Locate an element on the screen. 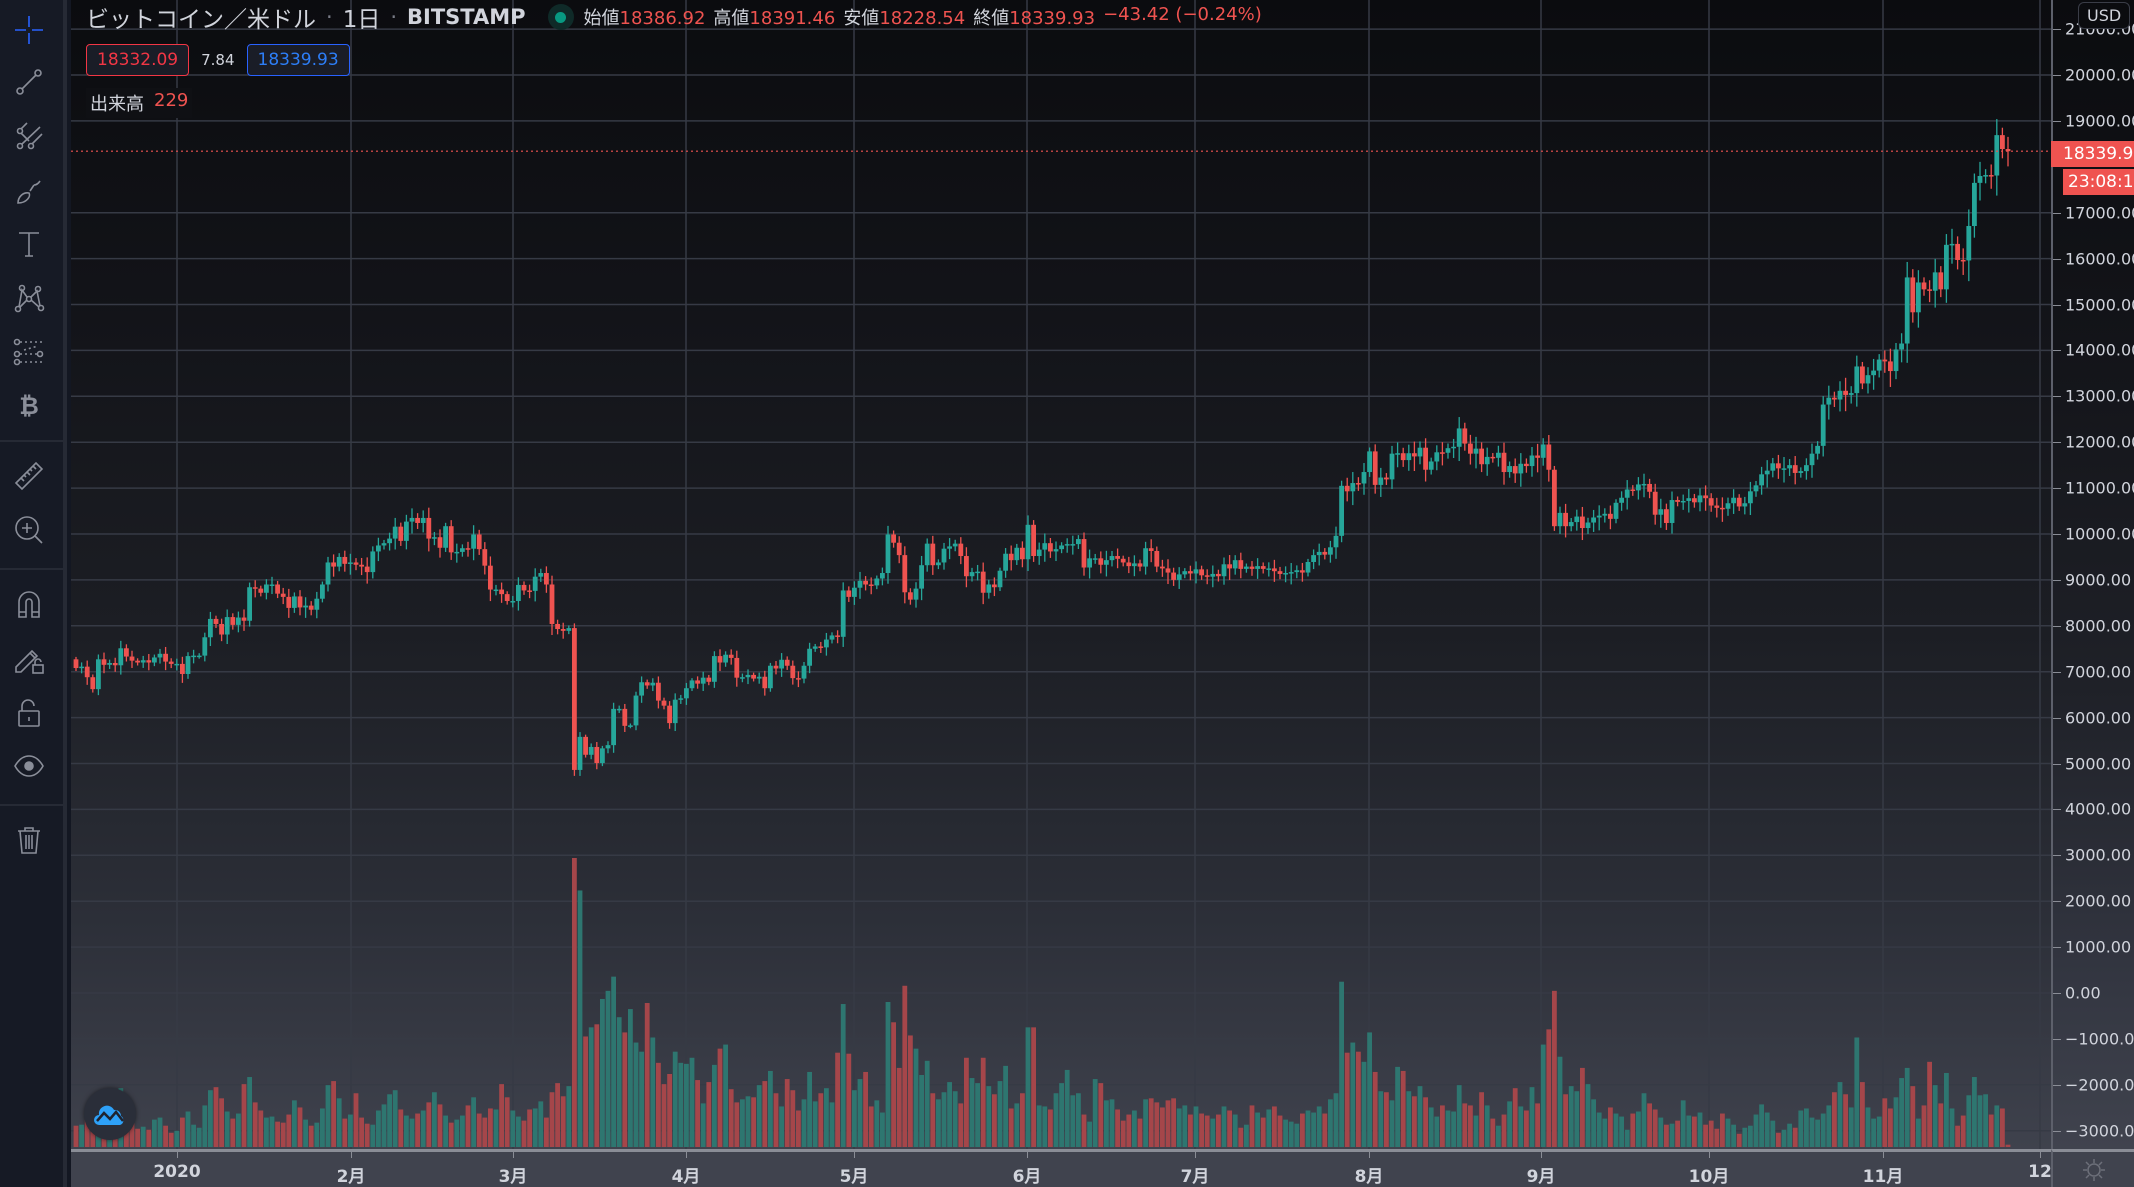 This screenshot has height=1187, width=2134. ruler-icon is located at coordinates (29, 476).